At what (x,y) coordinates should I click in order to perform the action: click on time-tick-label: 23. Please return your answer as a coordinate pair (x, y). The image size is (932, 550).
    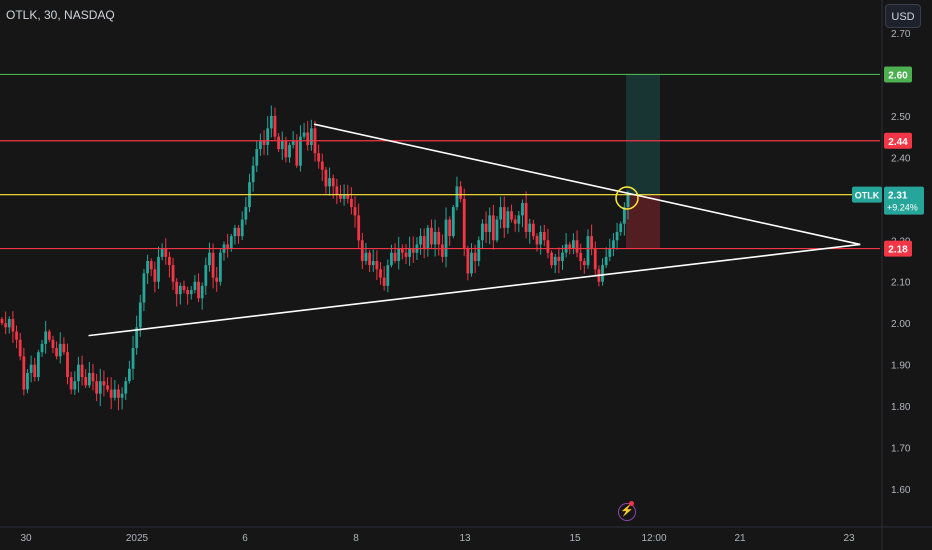
    Looking at the image, I should click on (849, 538).